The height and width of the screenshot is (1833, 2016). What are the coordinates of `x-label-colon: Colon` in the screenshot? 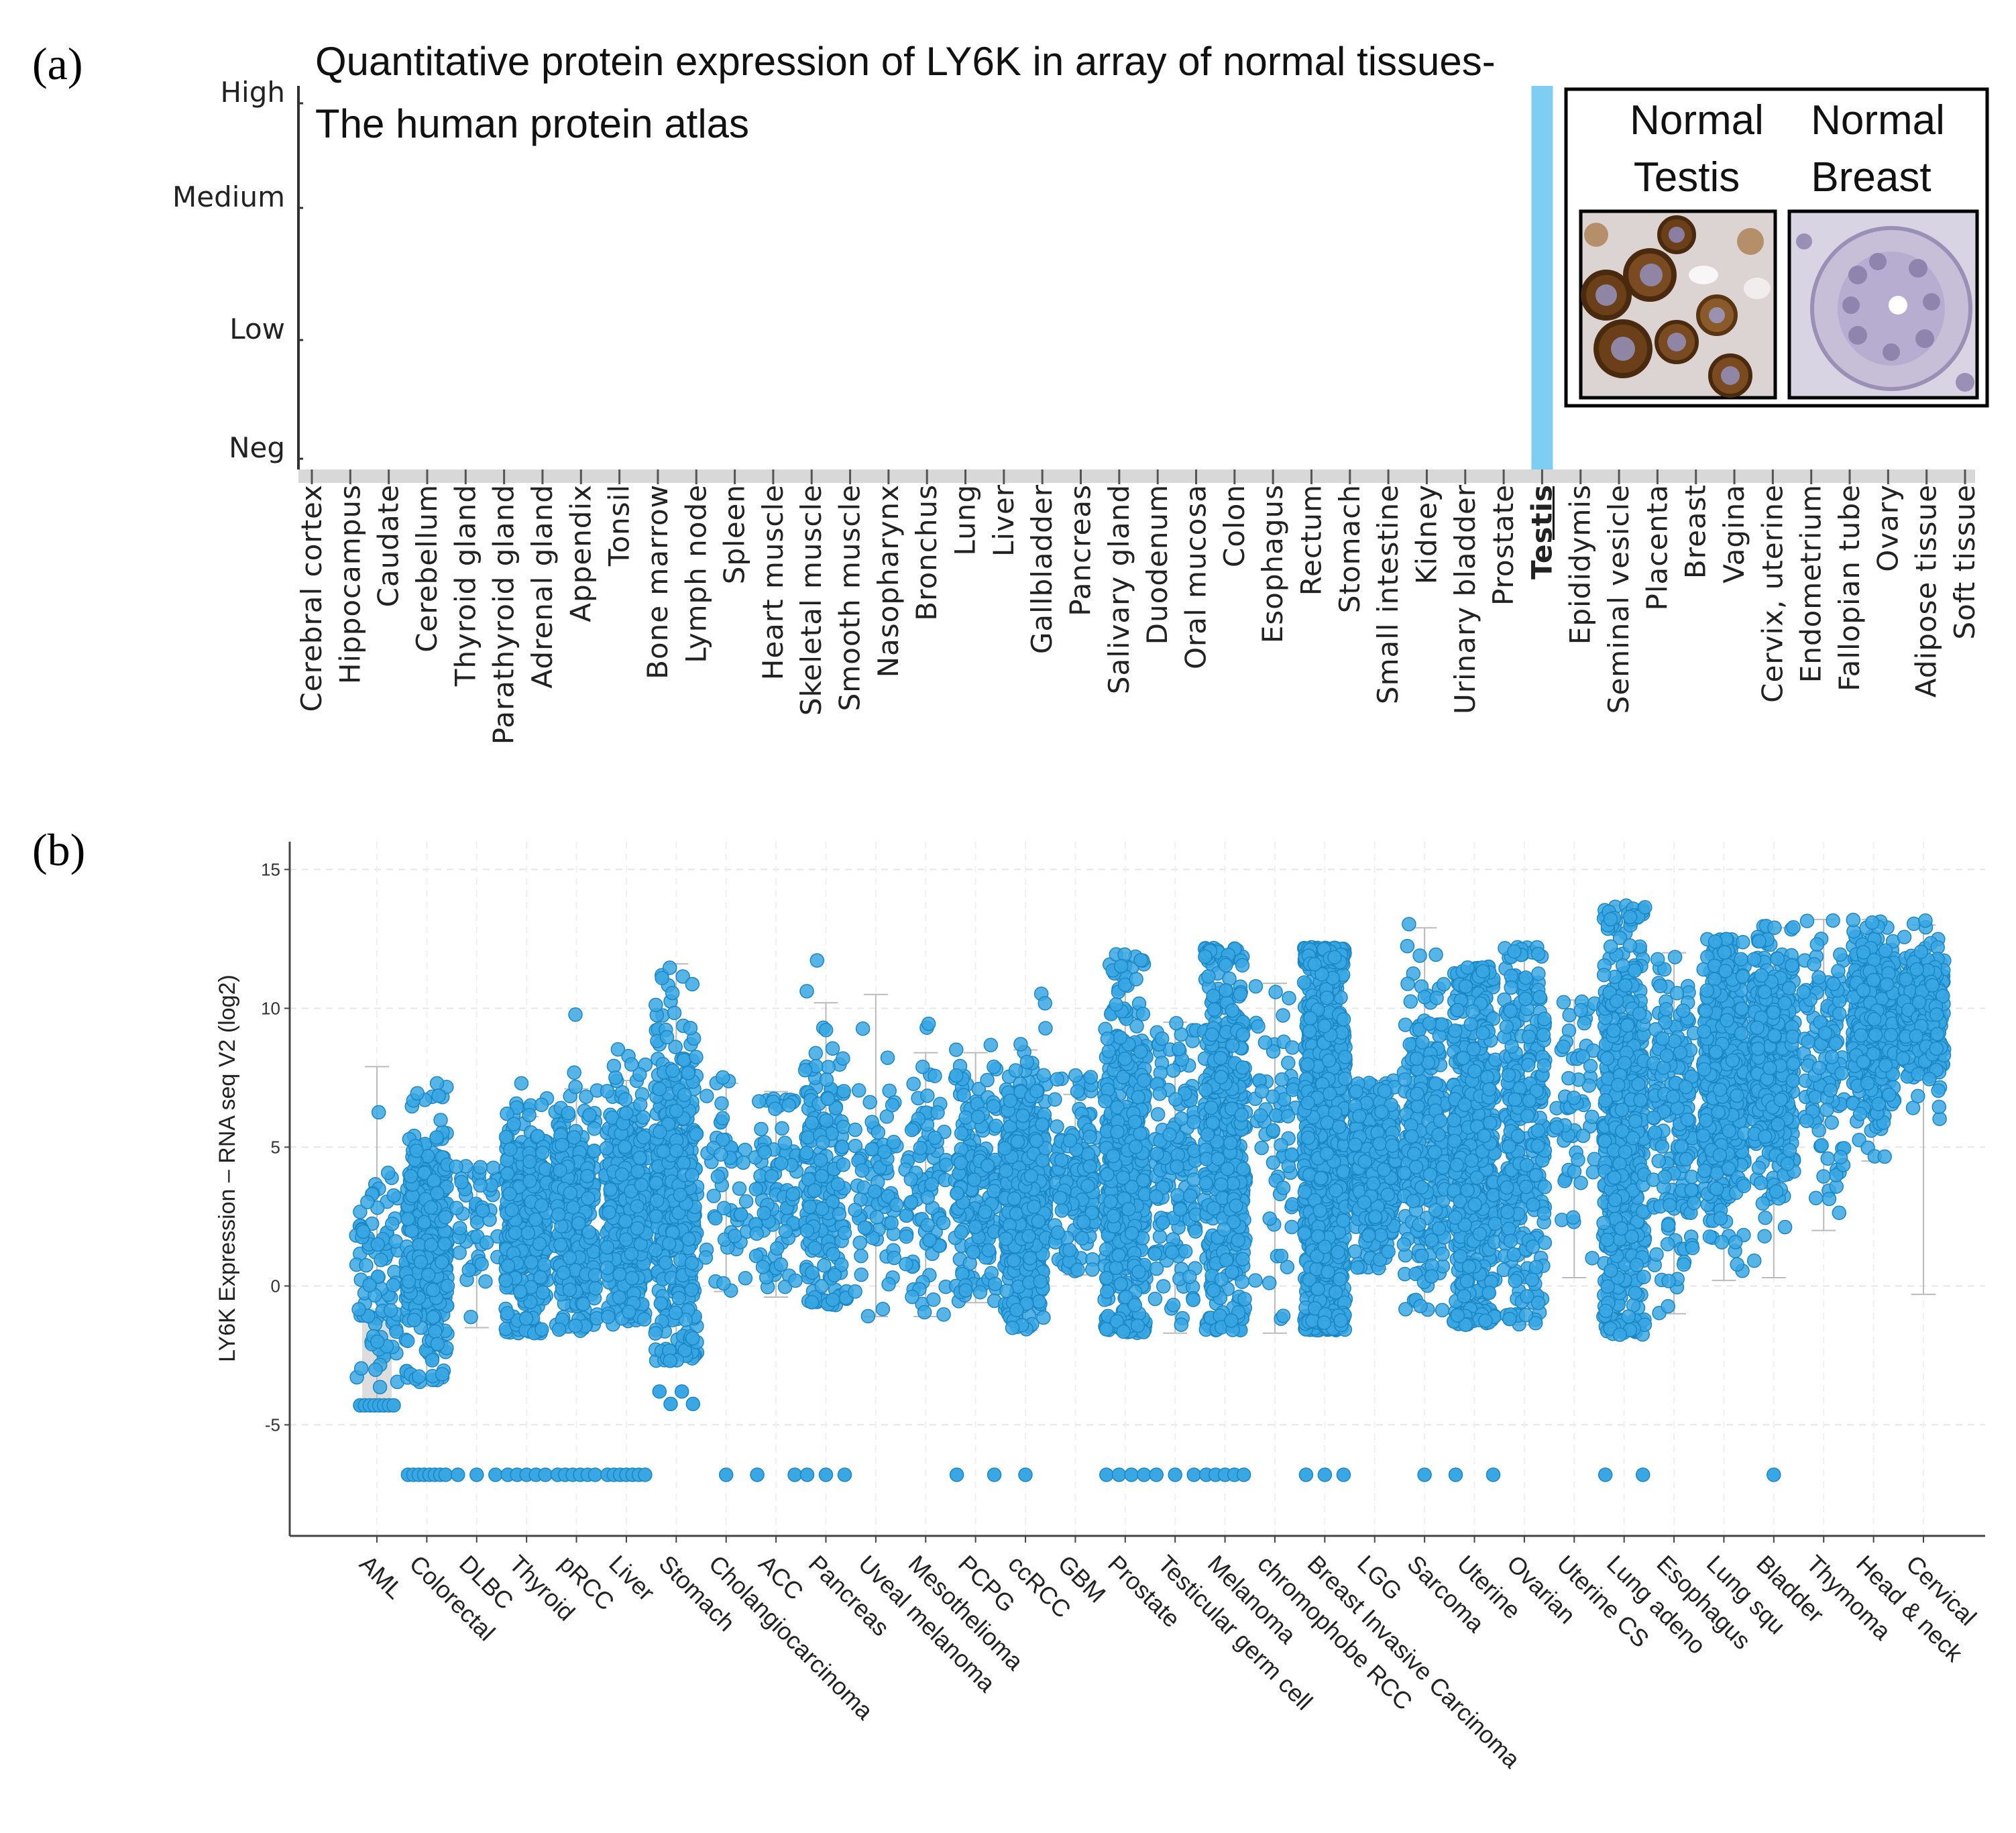 It's located at (1234, 525).